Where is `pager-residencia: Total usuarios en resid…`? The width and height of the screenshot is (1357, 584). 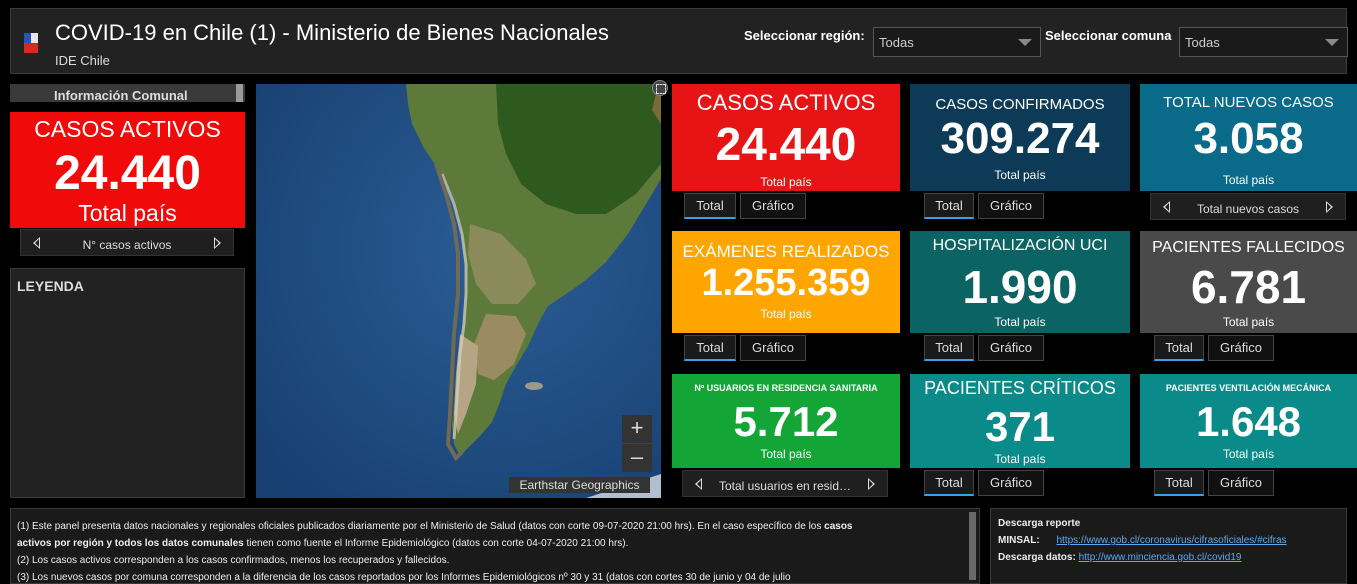 pager-residencia: Total usuarios en resid… is located at coordinates (785, 483).